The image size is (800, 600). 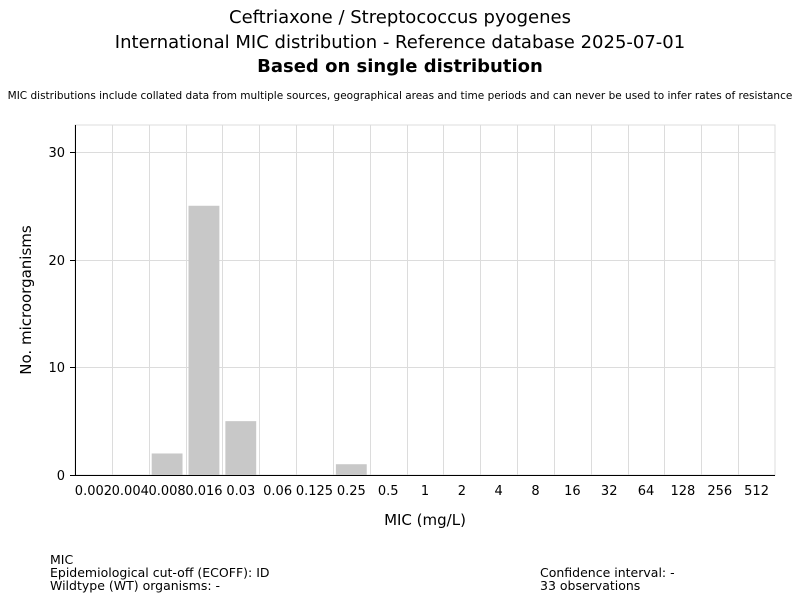 I want to click on bar-0.016, so click(x=204, y=340).